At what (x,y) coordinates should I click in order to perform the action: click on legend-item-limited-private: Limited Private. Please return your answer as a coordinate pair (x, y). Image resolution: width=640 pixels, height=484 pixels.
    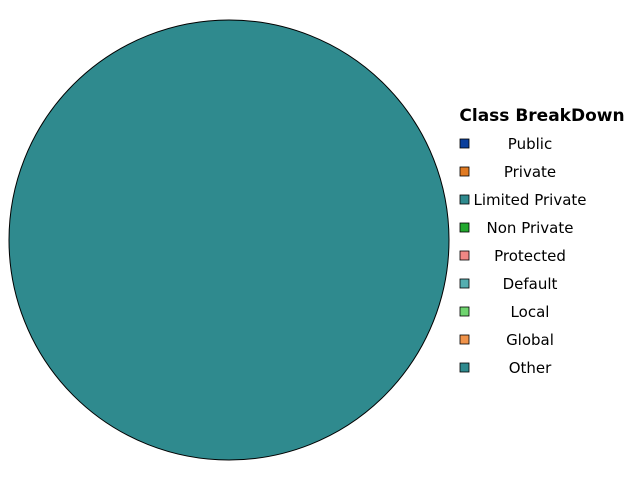
    Looking at the image, I should click on (523, 200).